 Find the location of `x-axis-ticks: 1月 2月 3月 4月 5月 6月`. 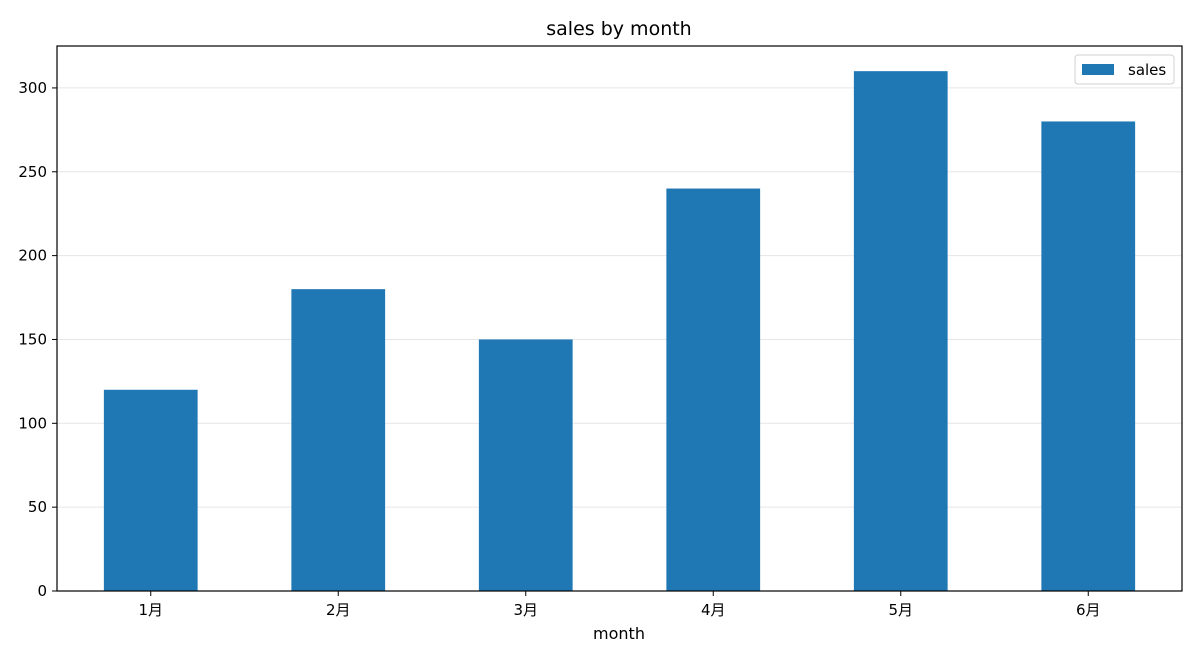

x-axis-ticks: 1月 2月 3月 4月 5月 6月 is located at coordinates (619, 605).